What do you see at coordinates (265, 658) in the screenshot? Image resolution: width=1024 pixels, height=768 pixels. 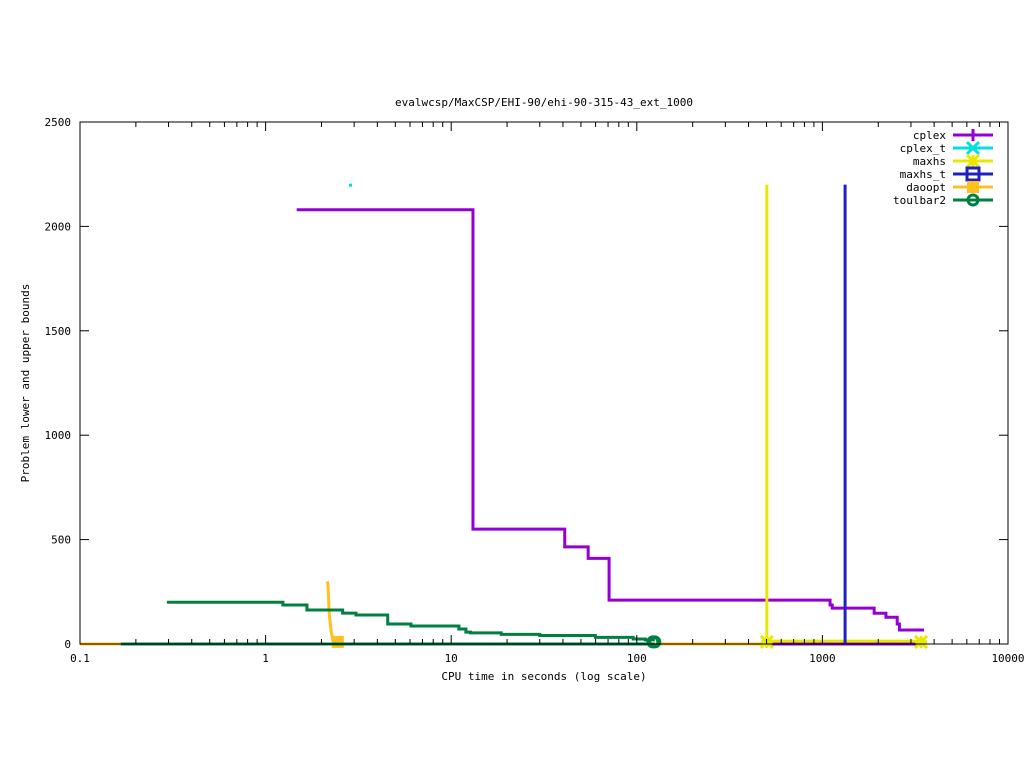 I see `x-tick-label: 1` at bounding box center [265, 658].